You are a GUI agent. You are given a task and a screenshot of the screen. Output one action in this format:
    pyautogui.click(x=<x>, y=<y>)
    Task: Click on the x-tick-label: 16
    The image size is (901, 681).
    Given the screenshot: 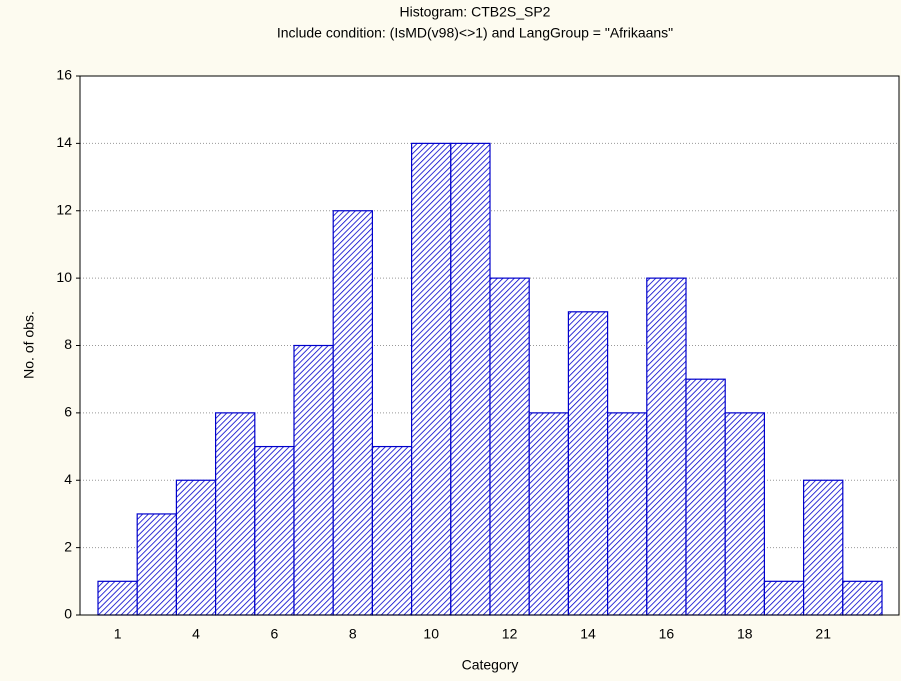 What is the action you would take?
    pyautogui.click(x=667, y=634)
    